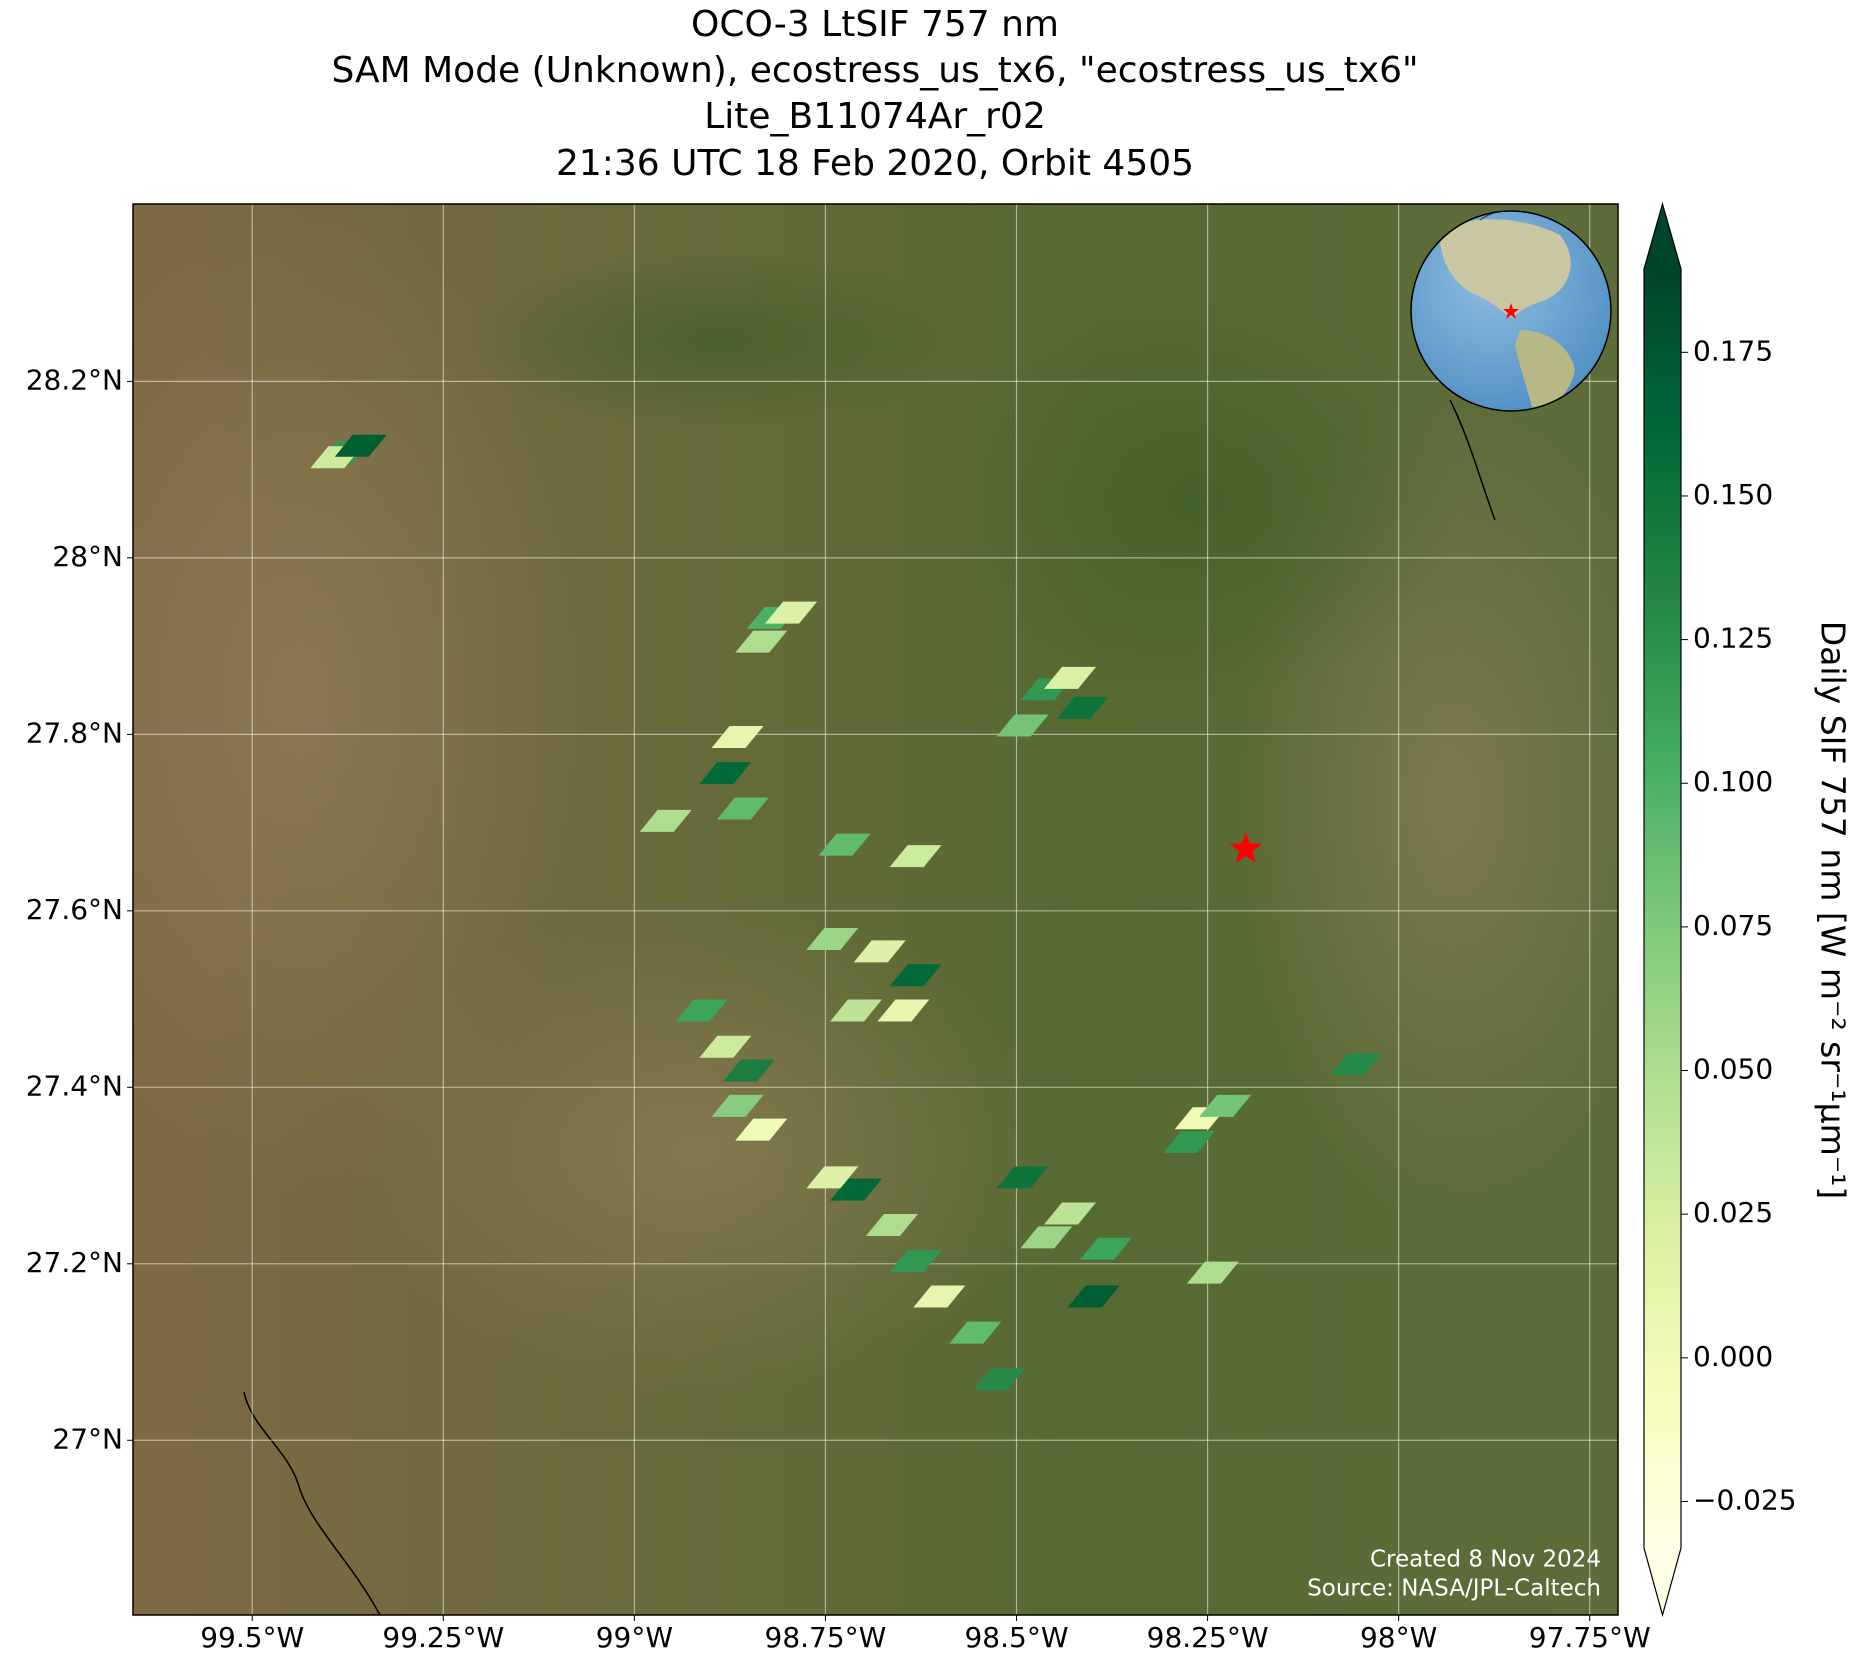  I want to click on colorbar-scale, so click(1662, 908).